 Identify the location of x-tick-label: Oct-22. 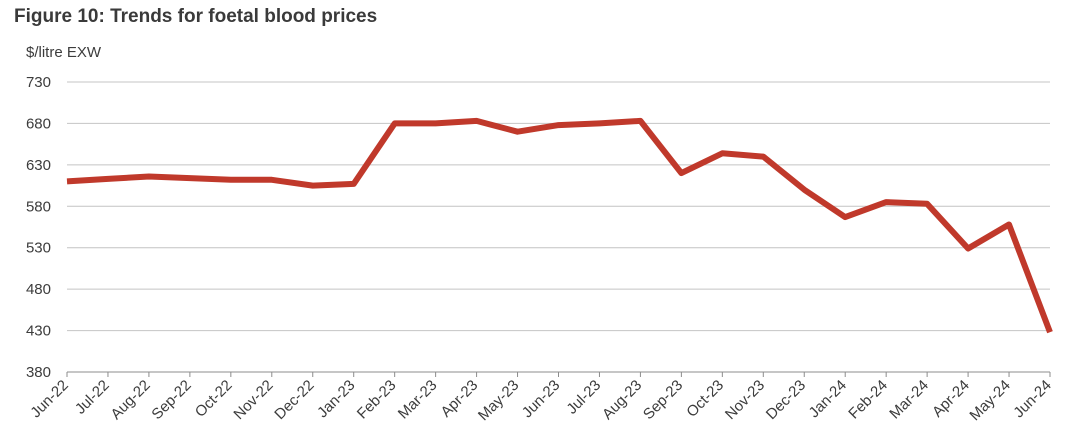
(214, 399).